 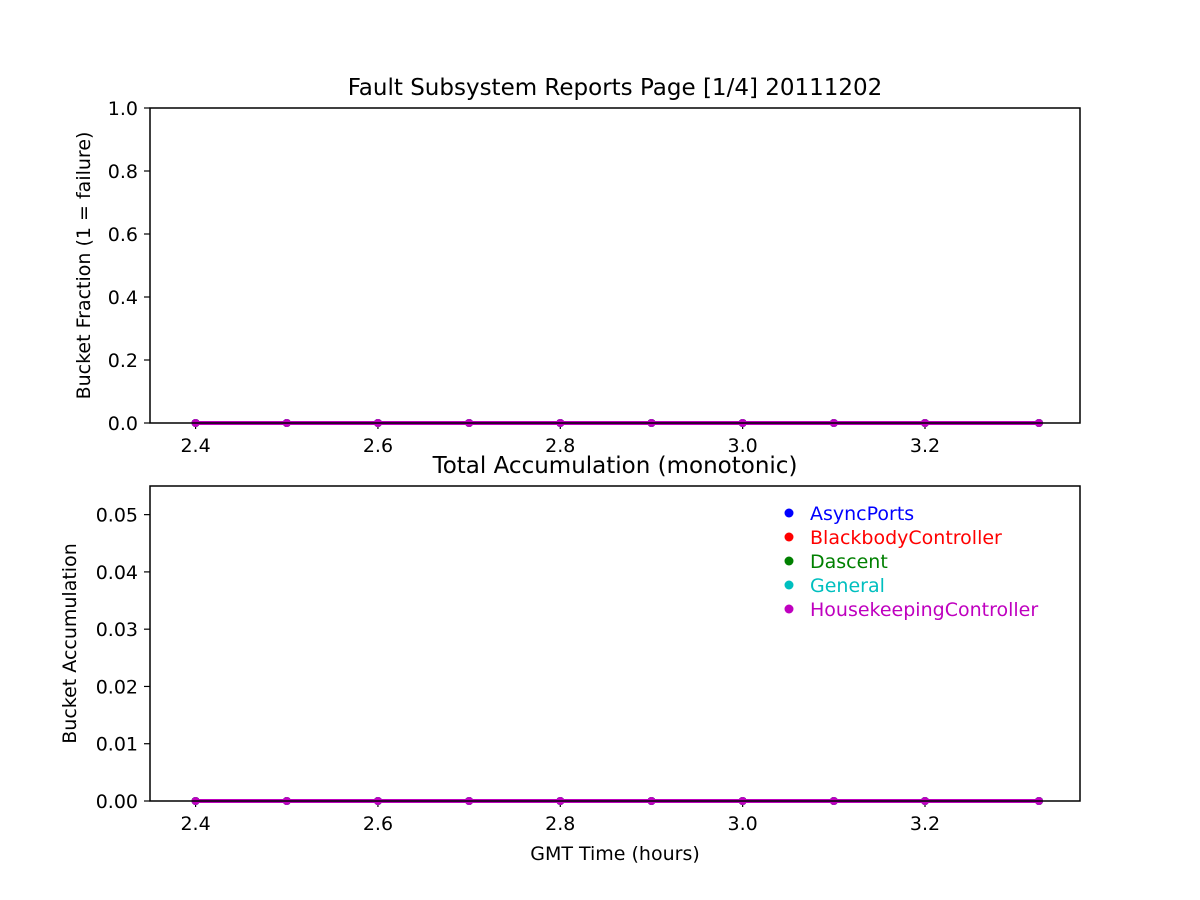 What do you see at coordinates (117, 573) in the screenshot?
I see `y-tick-label: 0.04` at bounding box center [117, 573].